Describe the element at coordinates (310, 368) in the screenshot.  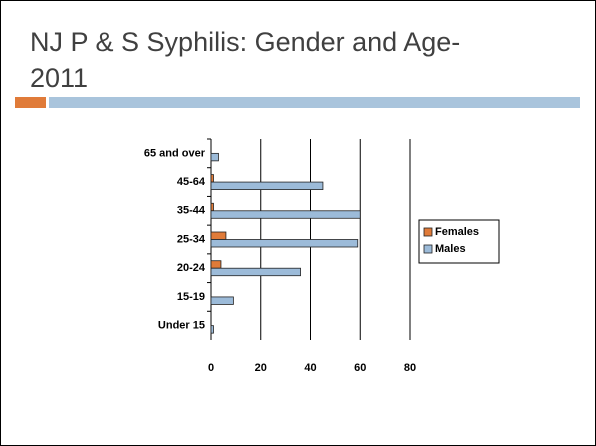
I see `x-tick-label: 40` at that location.